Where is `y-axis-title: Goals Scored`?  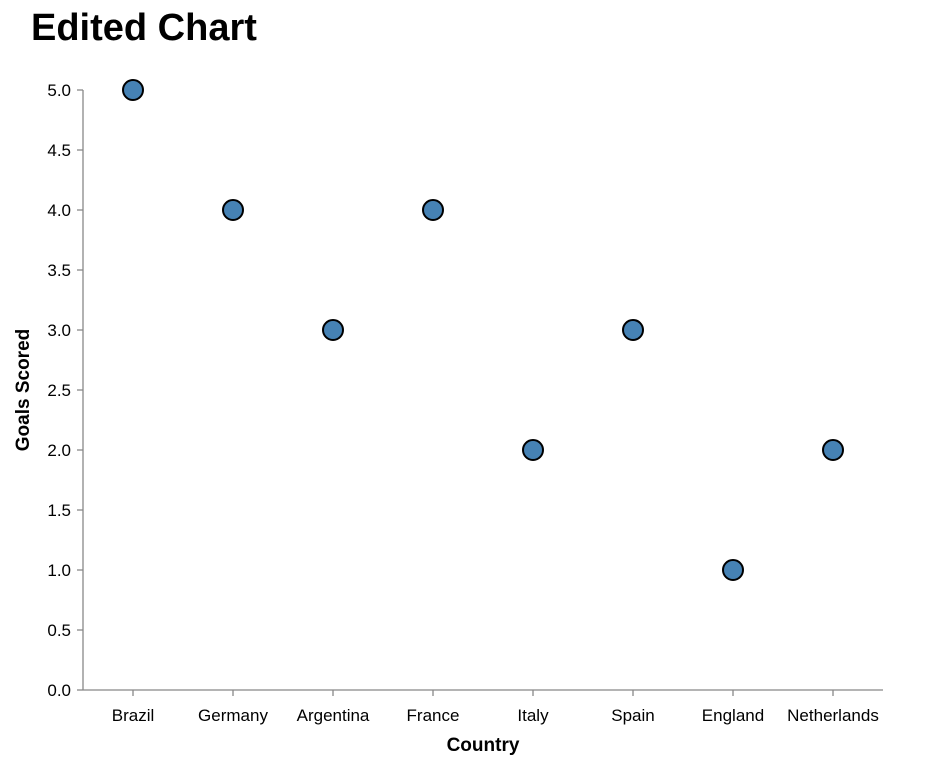 y-axis-title: Goals Scored is located at coordinates (23, 390).